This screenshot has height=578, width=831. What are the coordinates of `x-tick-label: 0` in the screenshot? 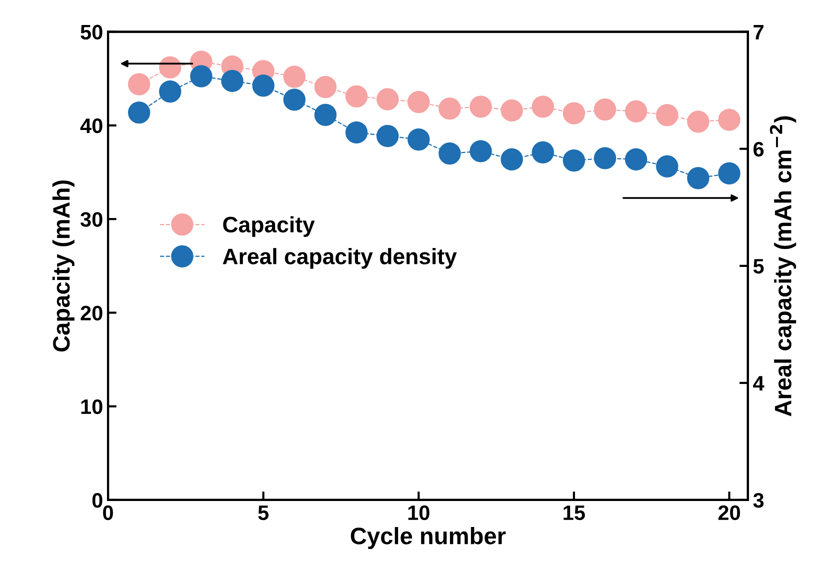 It's located at (108, 512).